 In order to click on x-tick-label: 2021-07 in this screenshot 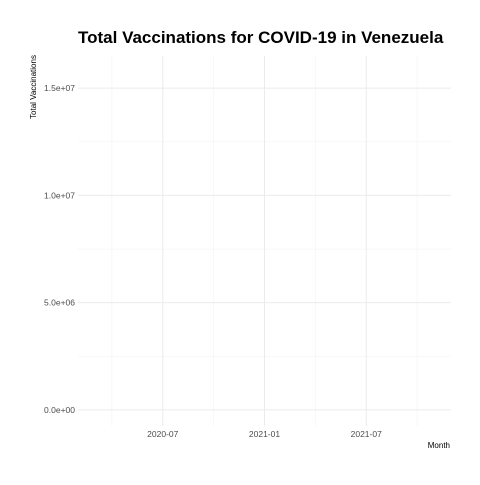, I will do `click(366, 434)`.